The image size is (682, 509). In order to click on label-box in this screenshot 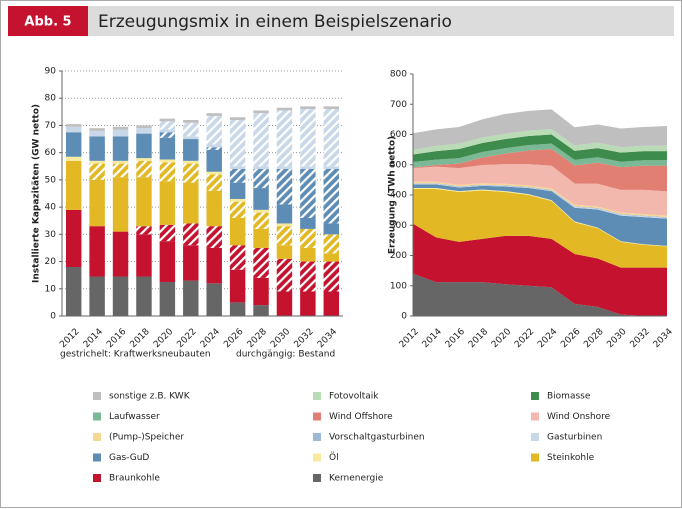, I will do `click(48, 21)`.